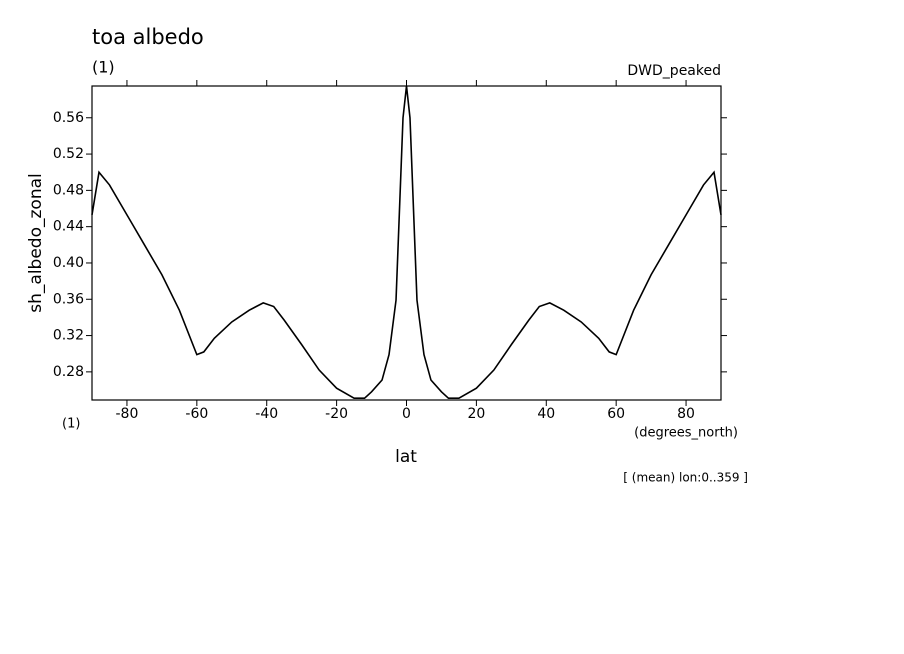  I want to click on y-tick-label: 0.40, so click(68, 263).